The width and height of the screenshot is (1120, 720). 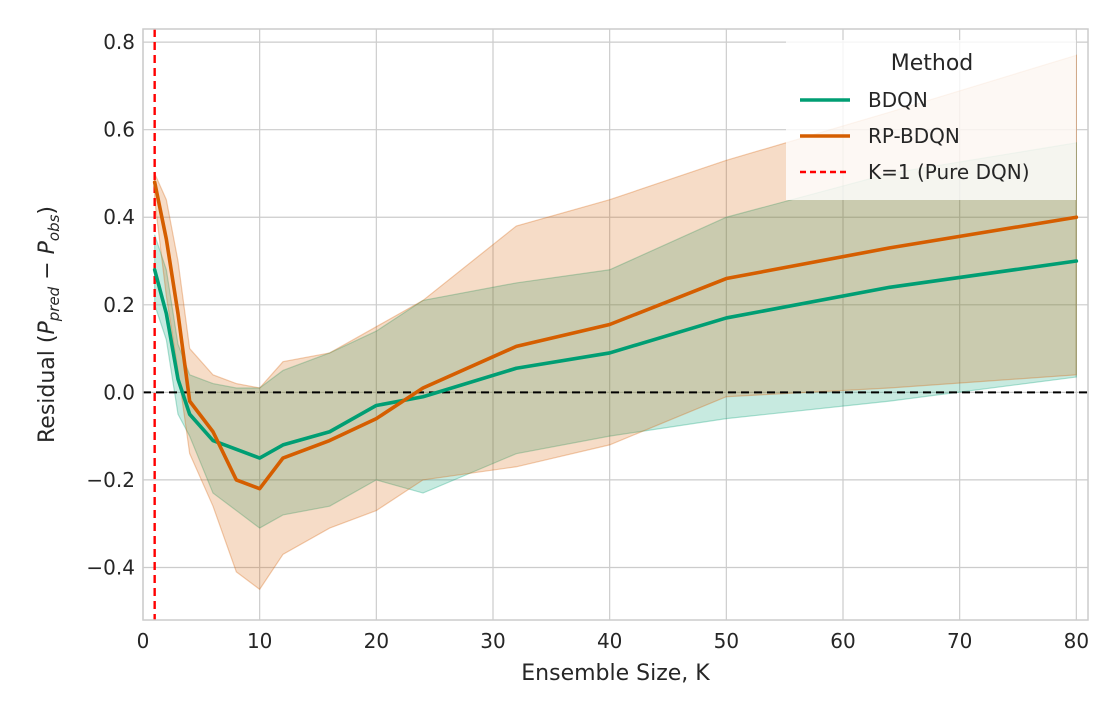 I want to click on x-tick-label: 70, so click(x=959, y=641).